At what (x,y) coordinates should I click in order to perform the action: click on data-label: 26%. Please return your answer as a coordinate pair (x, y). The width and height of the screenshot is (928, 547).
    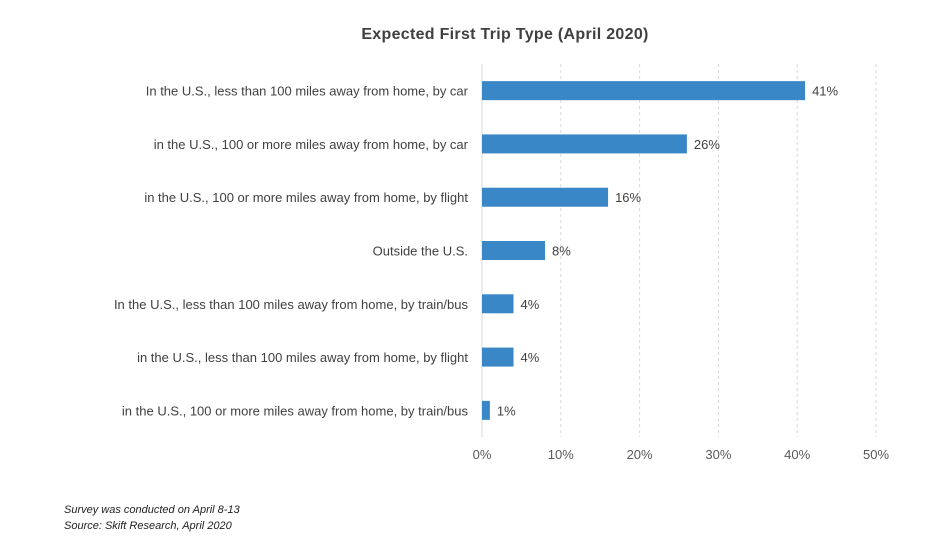
    Looking at the image, I should click on (707, 144).